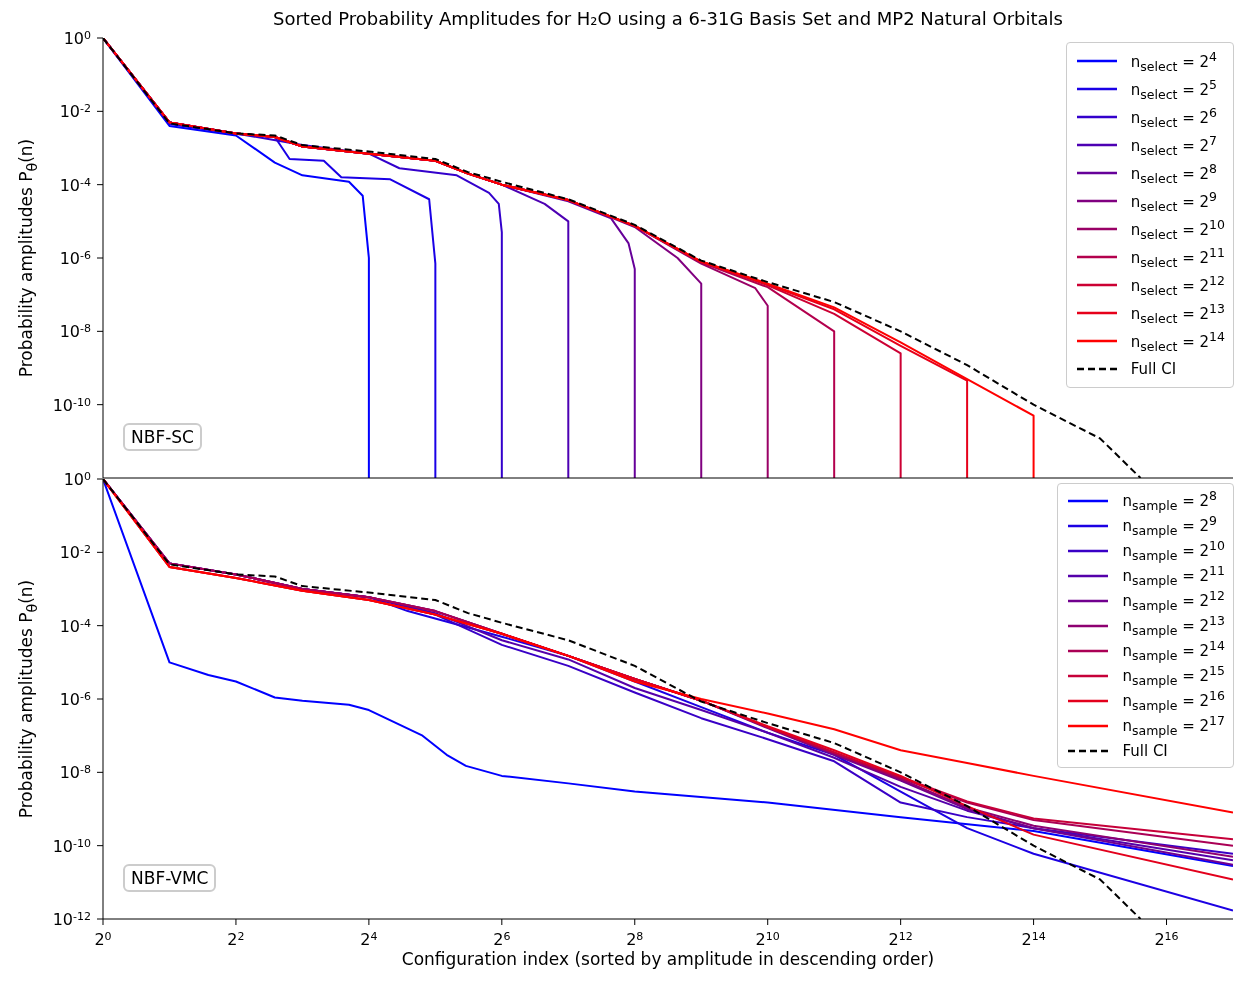  What do you see at coordinates (1173, 625) in the screenshot?
I see `legend-label: n$_{sample}$ = 2$^{13}$` at bounding box center [1173, 625].